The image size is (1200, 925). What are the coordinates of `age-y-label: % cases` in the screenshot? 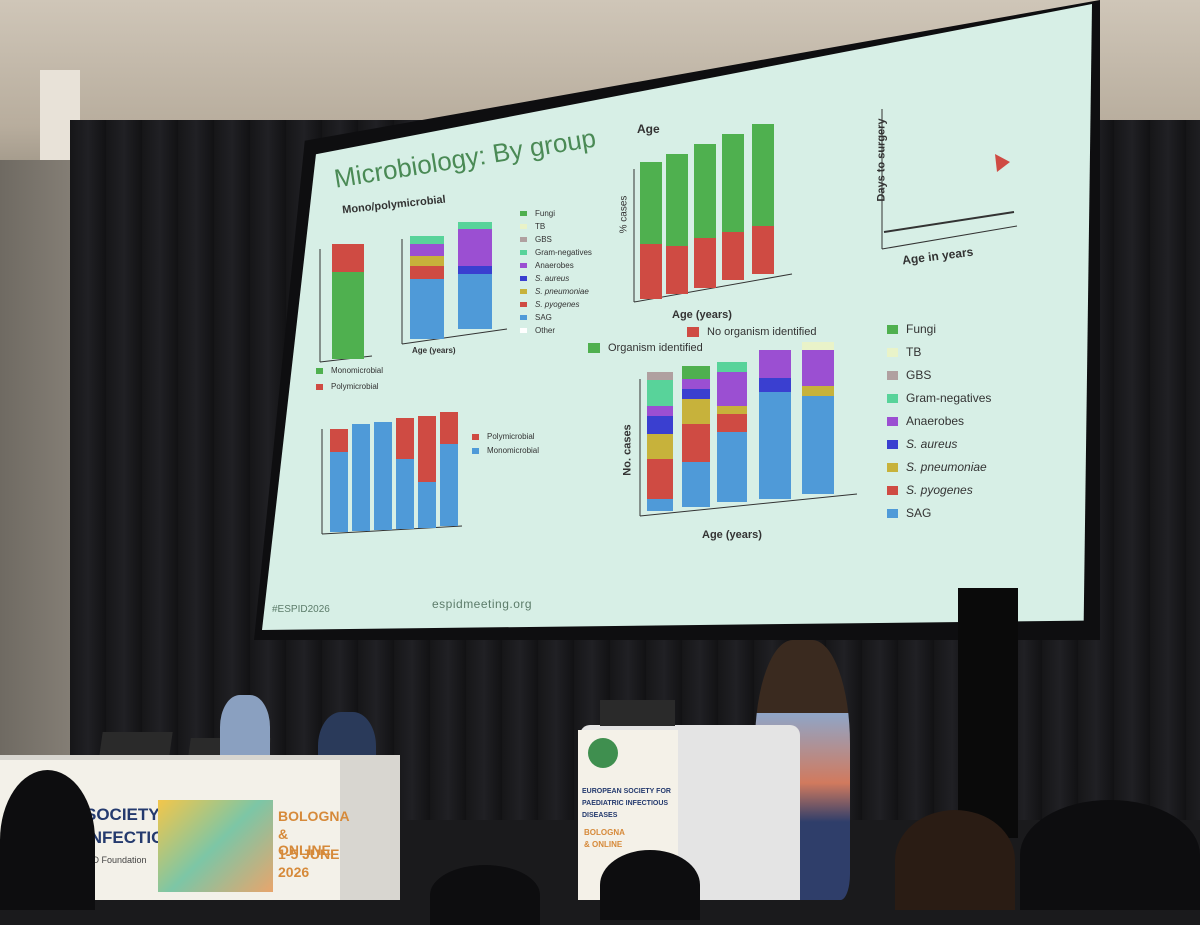 It's located at (624, 214).